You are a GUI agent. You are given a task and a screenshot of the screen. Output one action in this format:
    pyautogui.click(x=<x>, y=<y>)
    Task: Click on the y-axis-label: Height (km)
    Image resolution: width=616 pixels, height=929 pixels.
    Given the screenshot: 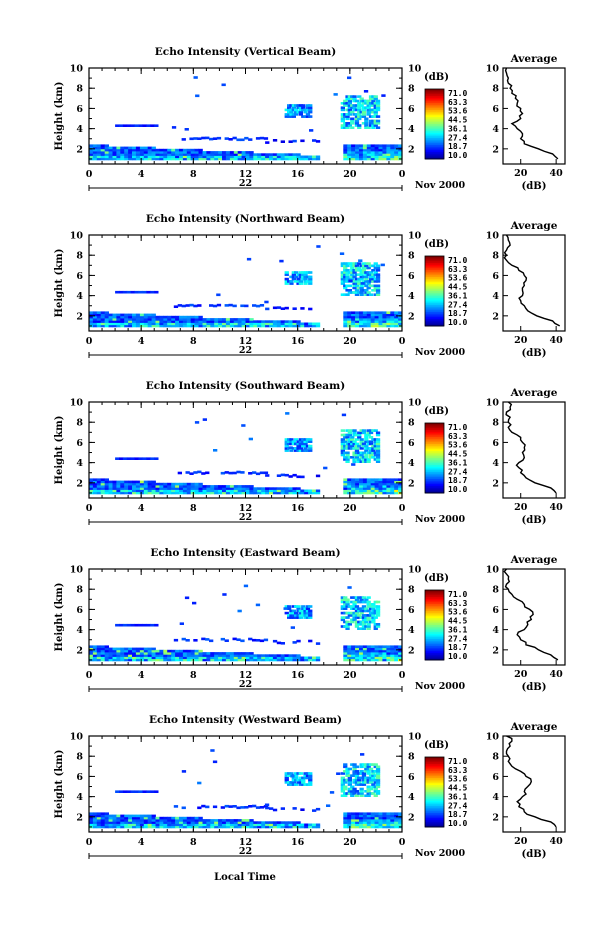 What is the action you would take?
    pyautogui.click(x=59, y=283)
    